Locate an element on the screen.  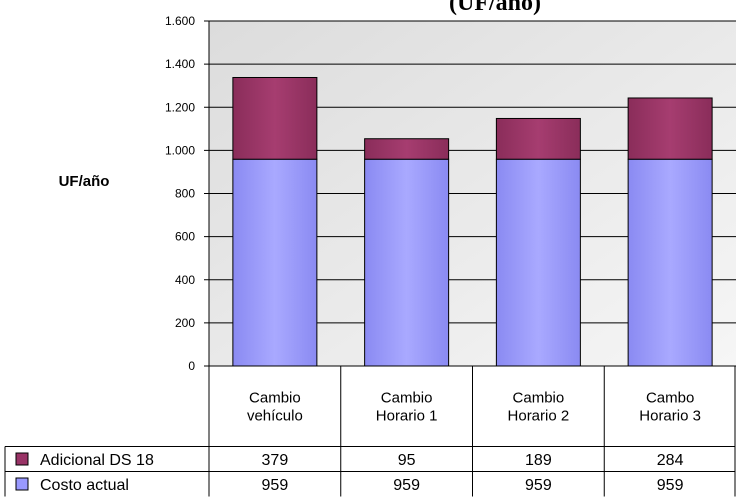
table-value: 284 is located at coordinates (670, 460).